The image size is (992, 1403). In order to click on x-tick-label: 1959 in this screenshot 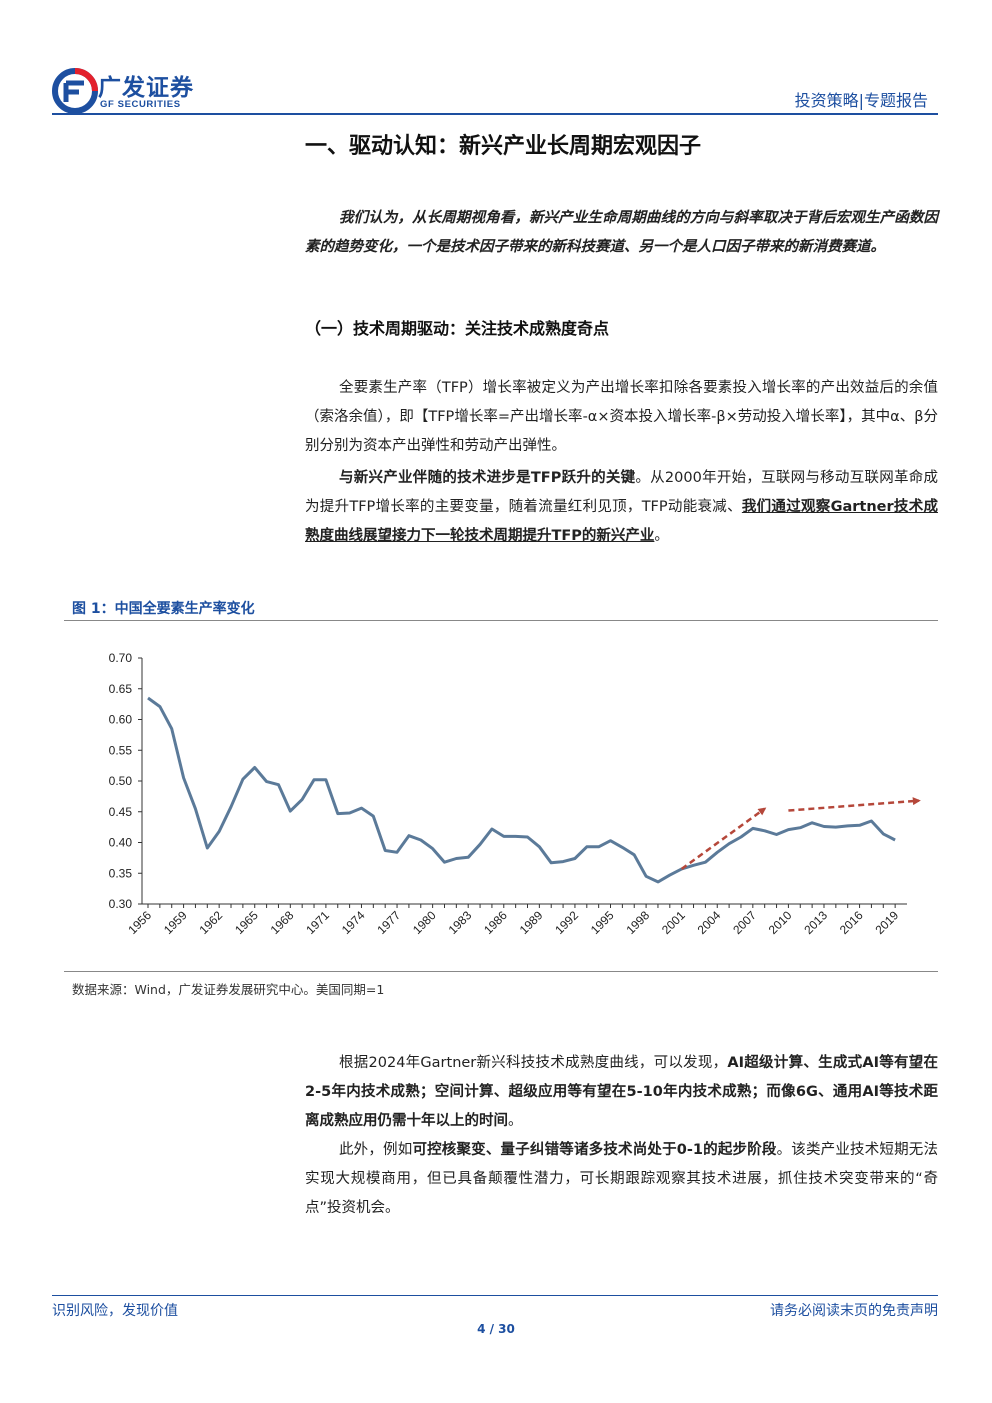, I will do `click(175, 922)`.